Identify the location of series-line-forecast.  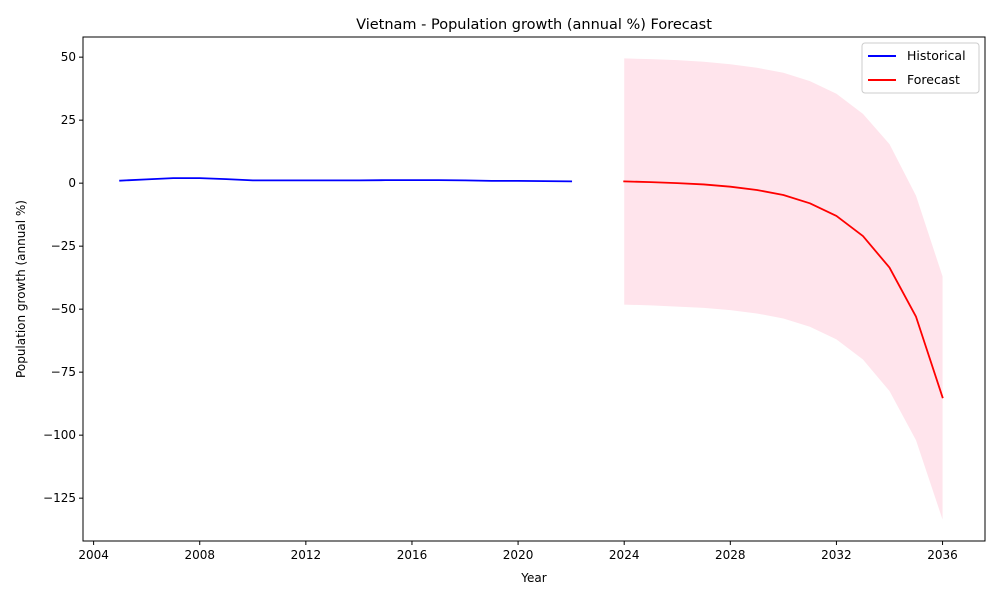
(783, 289).